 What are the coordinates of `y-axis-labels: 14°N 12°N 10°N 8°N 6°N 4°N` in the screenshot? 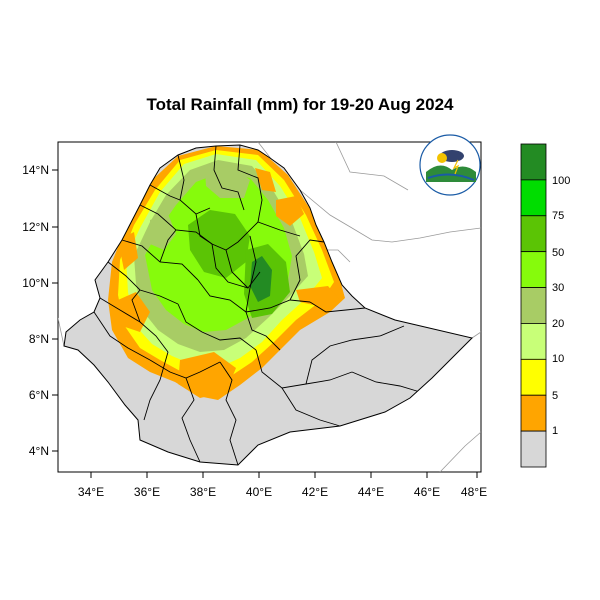 It's located at (35, 310).